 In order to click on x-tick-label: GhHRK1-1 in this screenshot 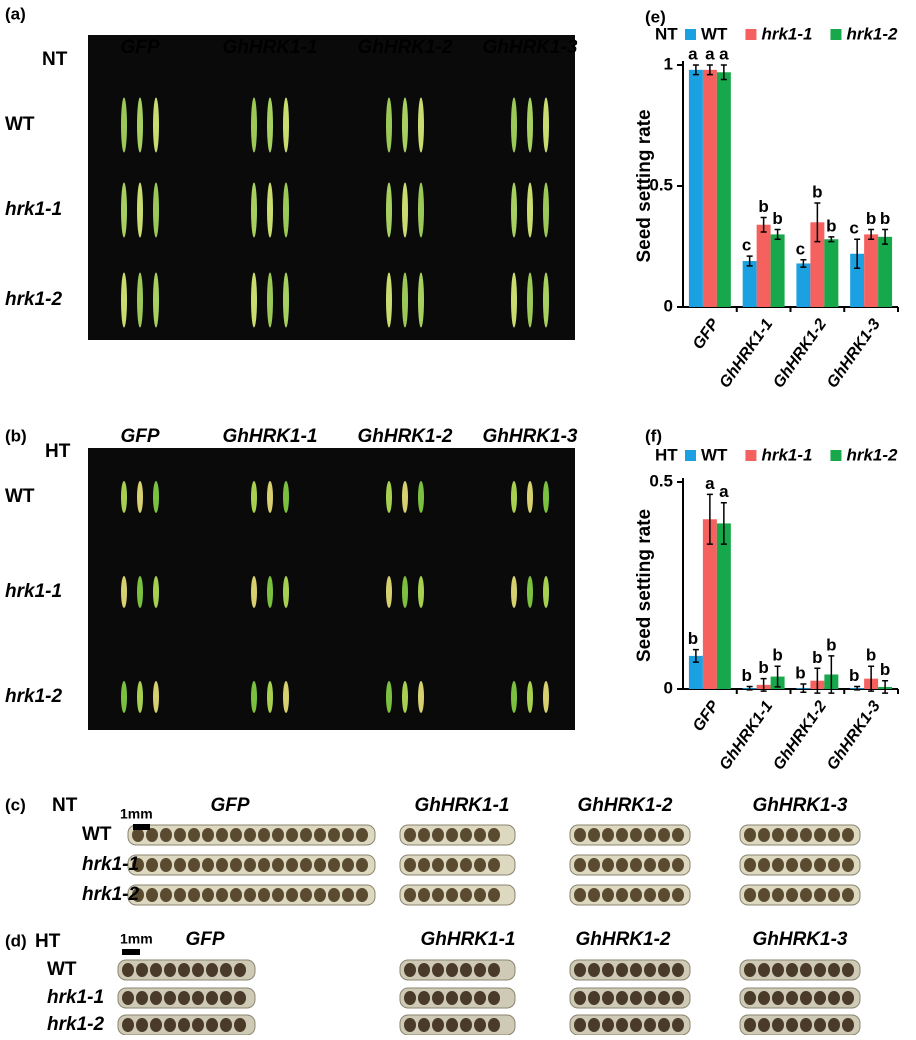, I will do `click(747, 353)`.